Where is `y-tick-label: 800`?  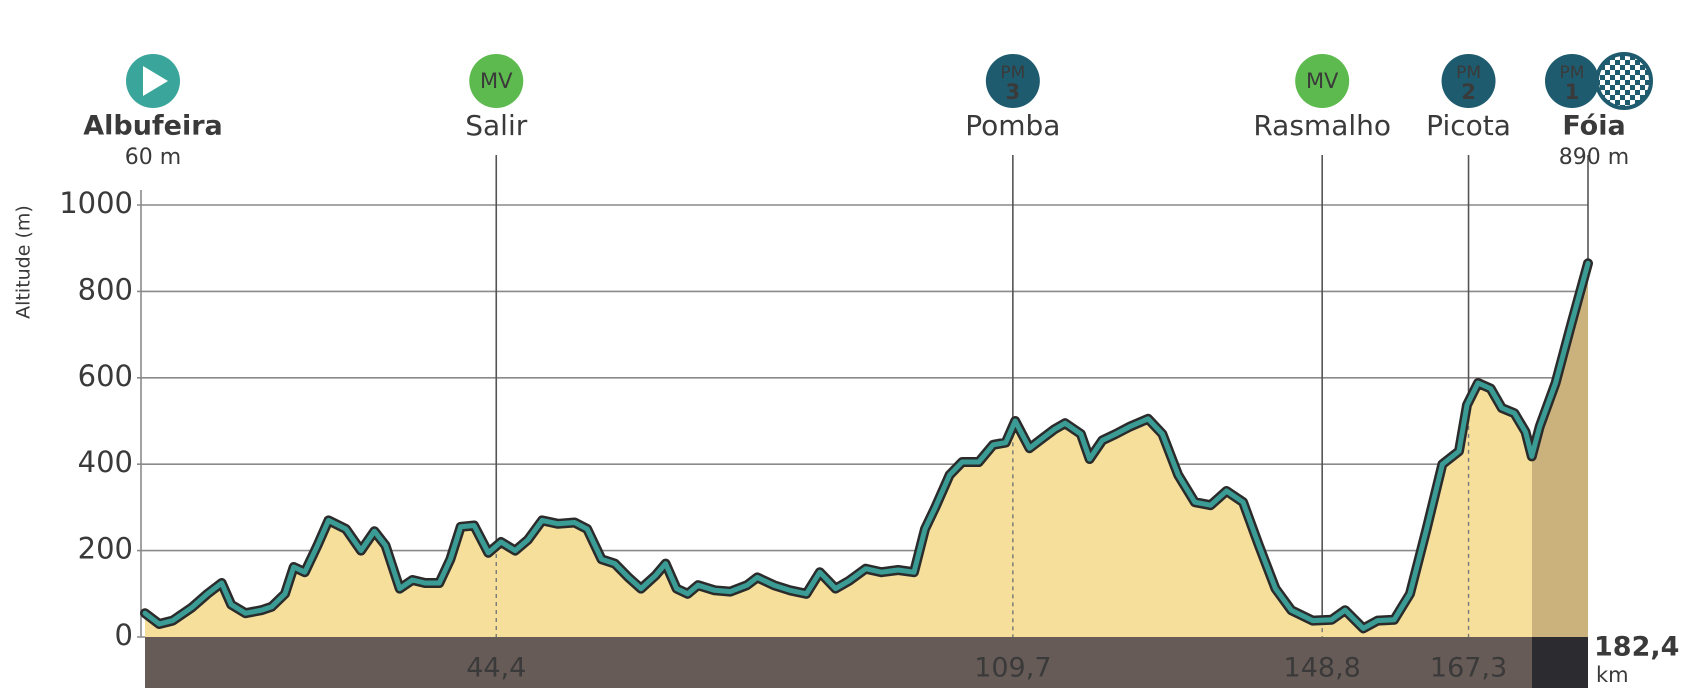 y-tick-label: 800 is located at coordinates (105, 289).